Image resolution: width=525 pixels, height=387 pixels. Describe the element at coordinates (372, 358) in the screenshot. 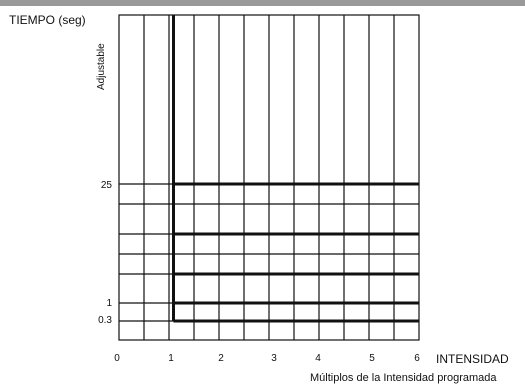

I see `x-tick-5: 5` at that location.